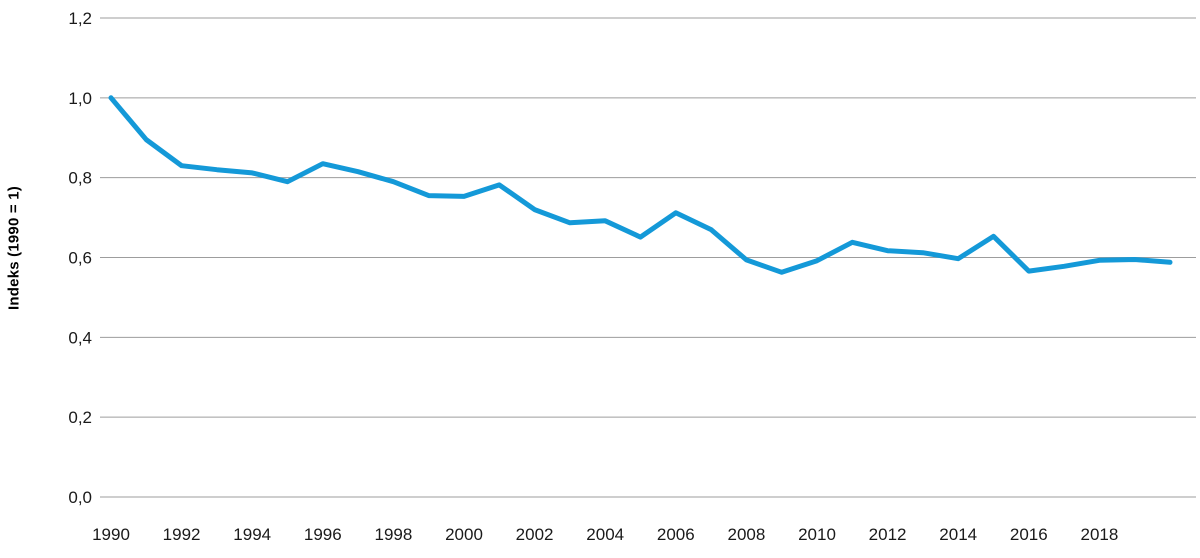 The image size is (1200, 558). Describe the element at coordinates (111, 534) in the screenshot. I see `x-tick-label: 1990` at that location.